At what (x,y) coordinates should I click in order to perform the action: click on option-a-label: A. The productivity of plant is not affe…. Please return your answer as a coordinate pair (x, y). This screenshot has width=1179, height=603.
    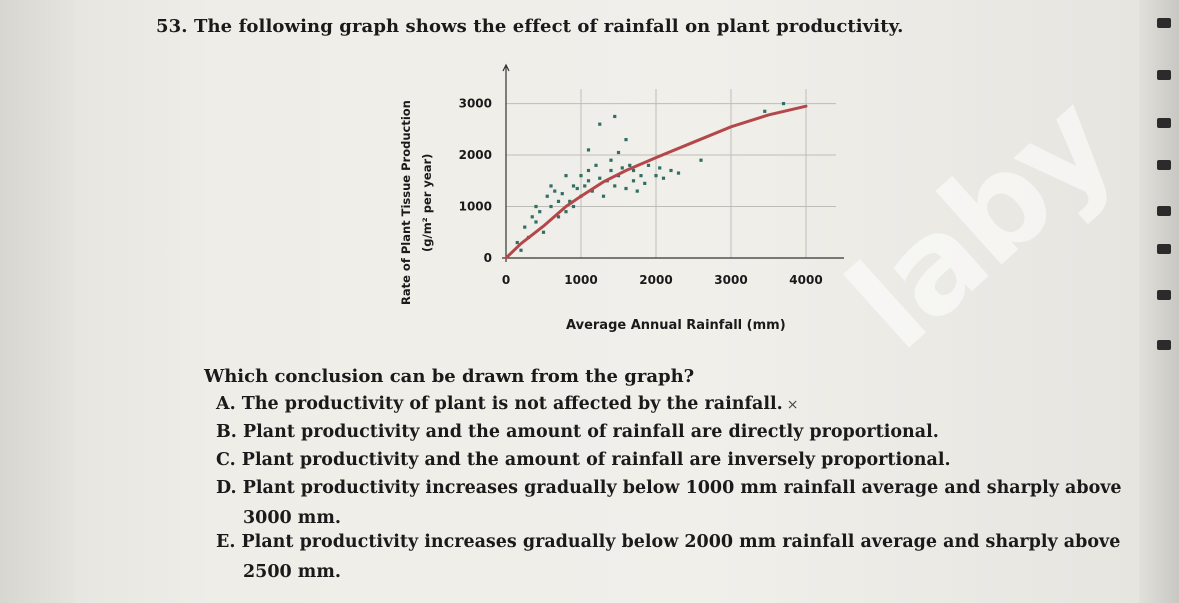
    Looking at the image, I should click on (499, 404).